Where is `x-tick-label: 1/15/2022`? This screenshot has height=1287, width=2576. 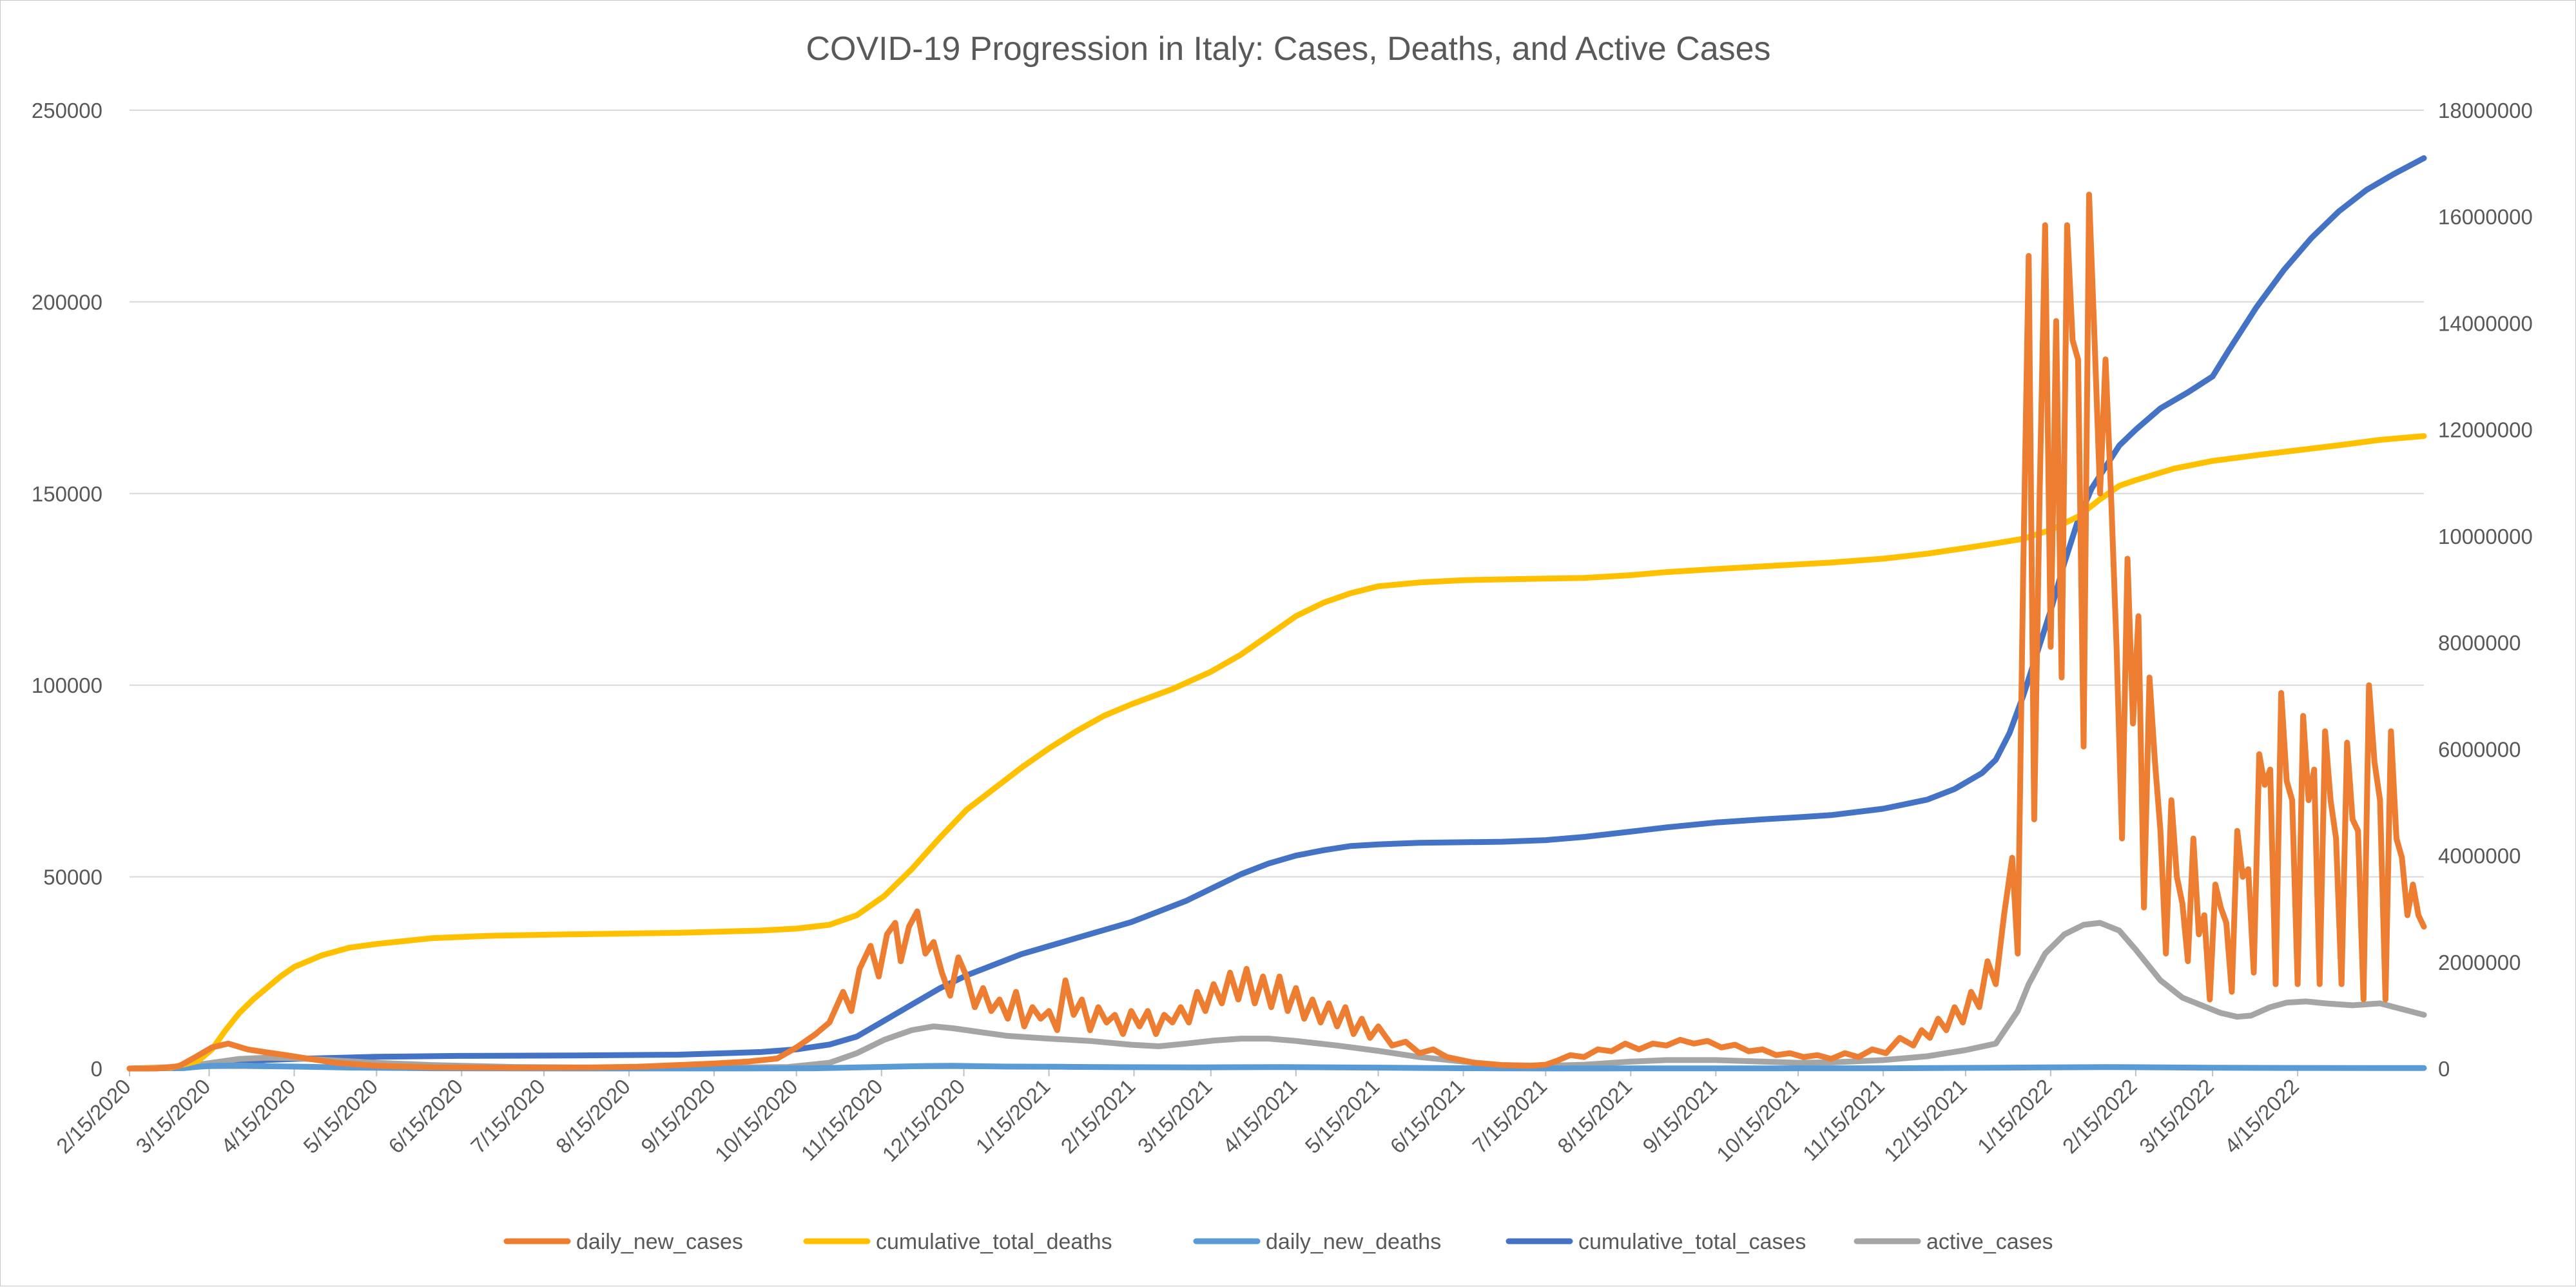
x-tick-label: 1/15/2022 is located at coordinates (2015, 1116).